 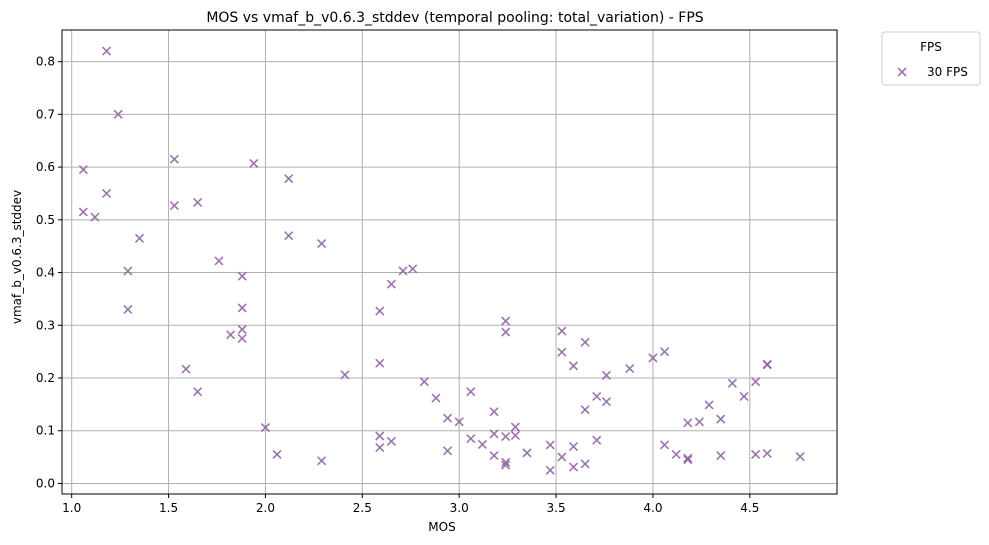 I want to click on x-axis-ticks: 1.0 1.5 2.0 2.5 3.0 3.5 4.0 4.5, so click(x=410, y=504).